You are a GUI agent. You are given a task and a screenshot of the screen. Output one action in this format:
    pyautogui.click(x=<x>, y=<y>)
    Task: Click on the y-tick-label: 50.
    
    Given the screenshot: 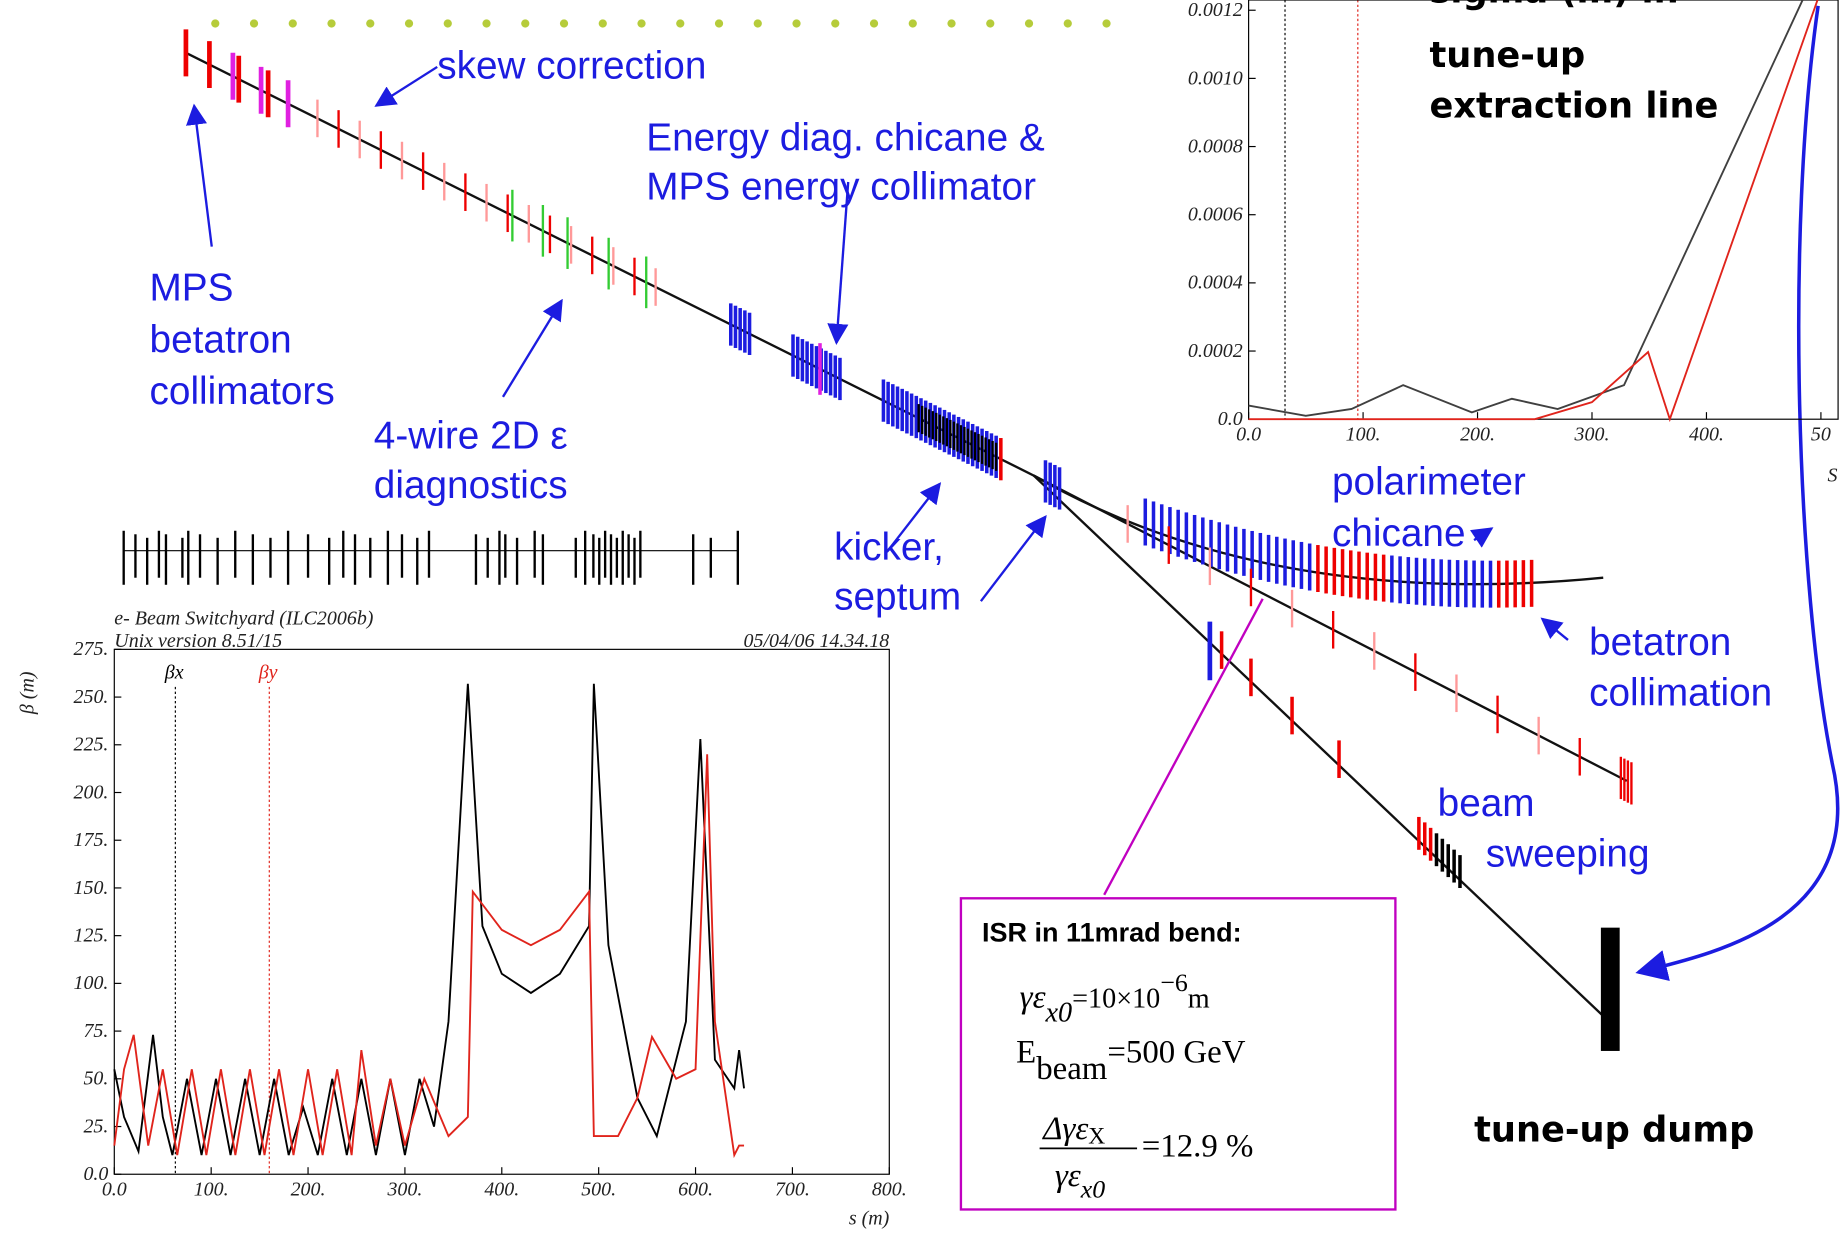 What is the action you would take?
    pyautogui.click(x=95, y=1079)
    